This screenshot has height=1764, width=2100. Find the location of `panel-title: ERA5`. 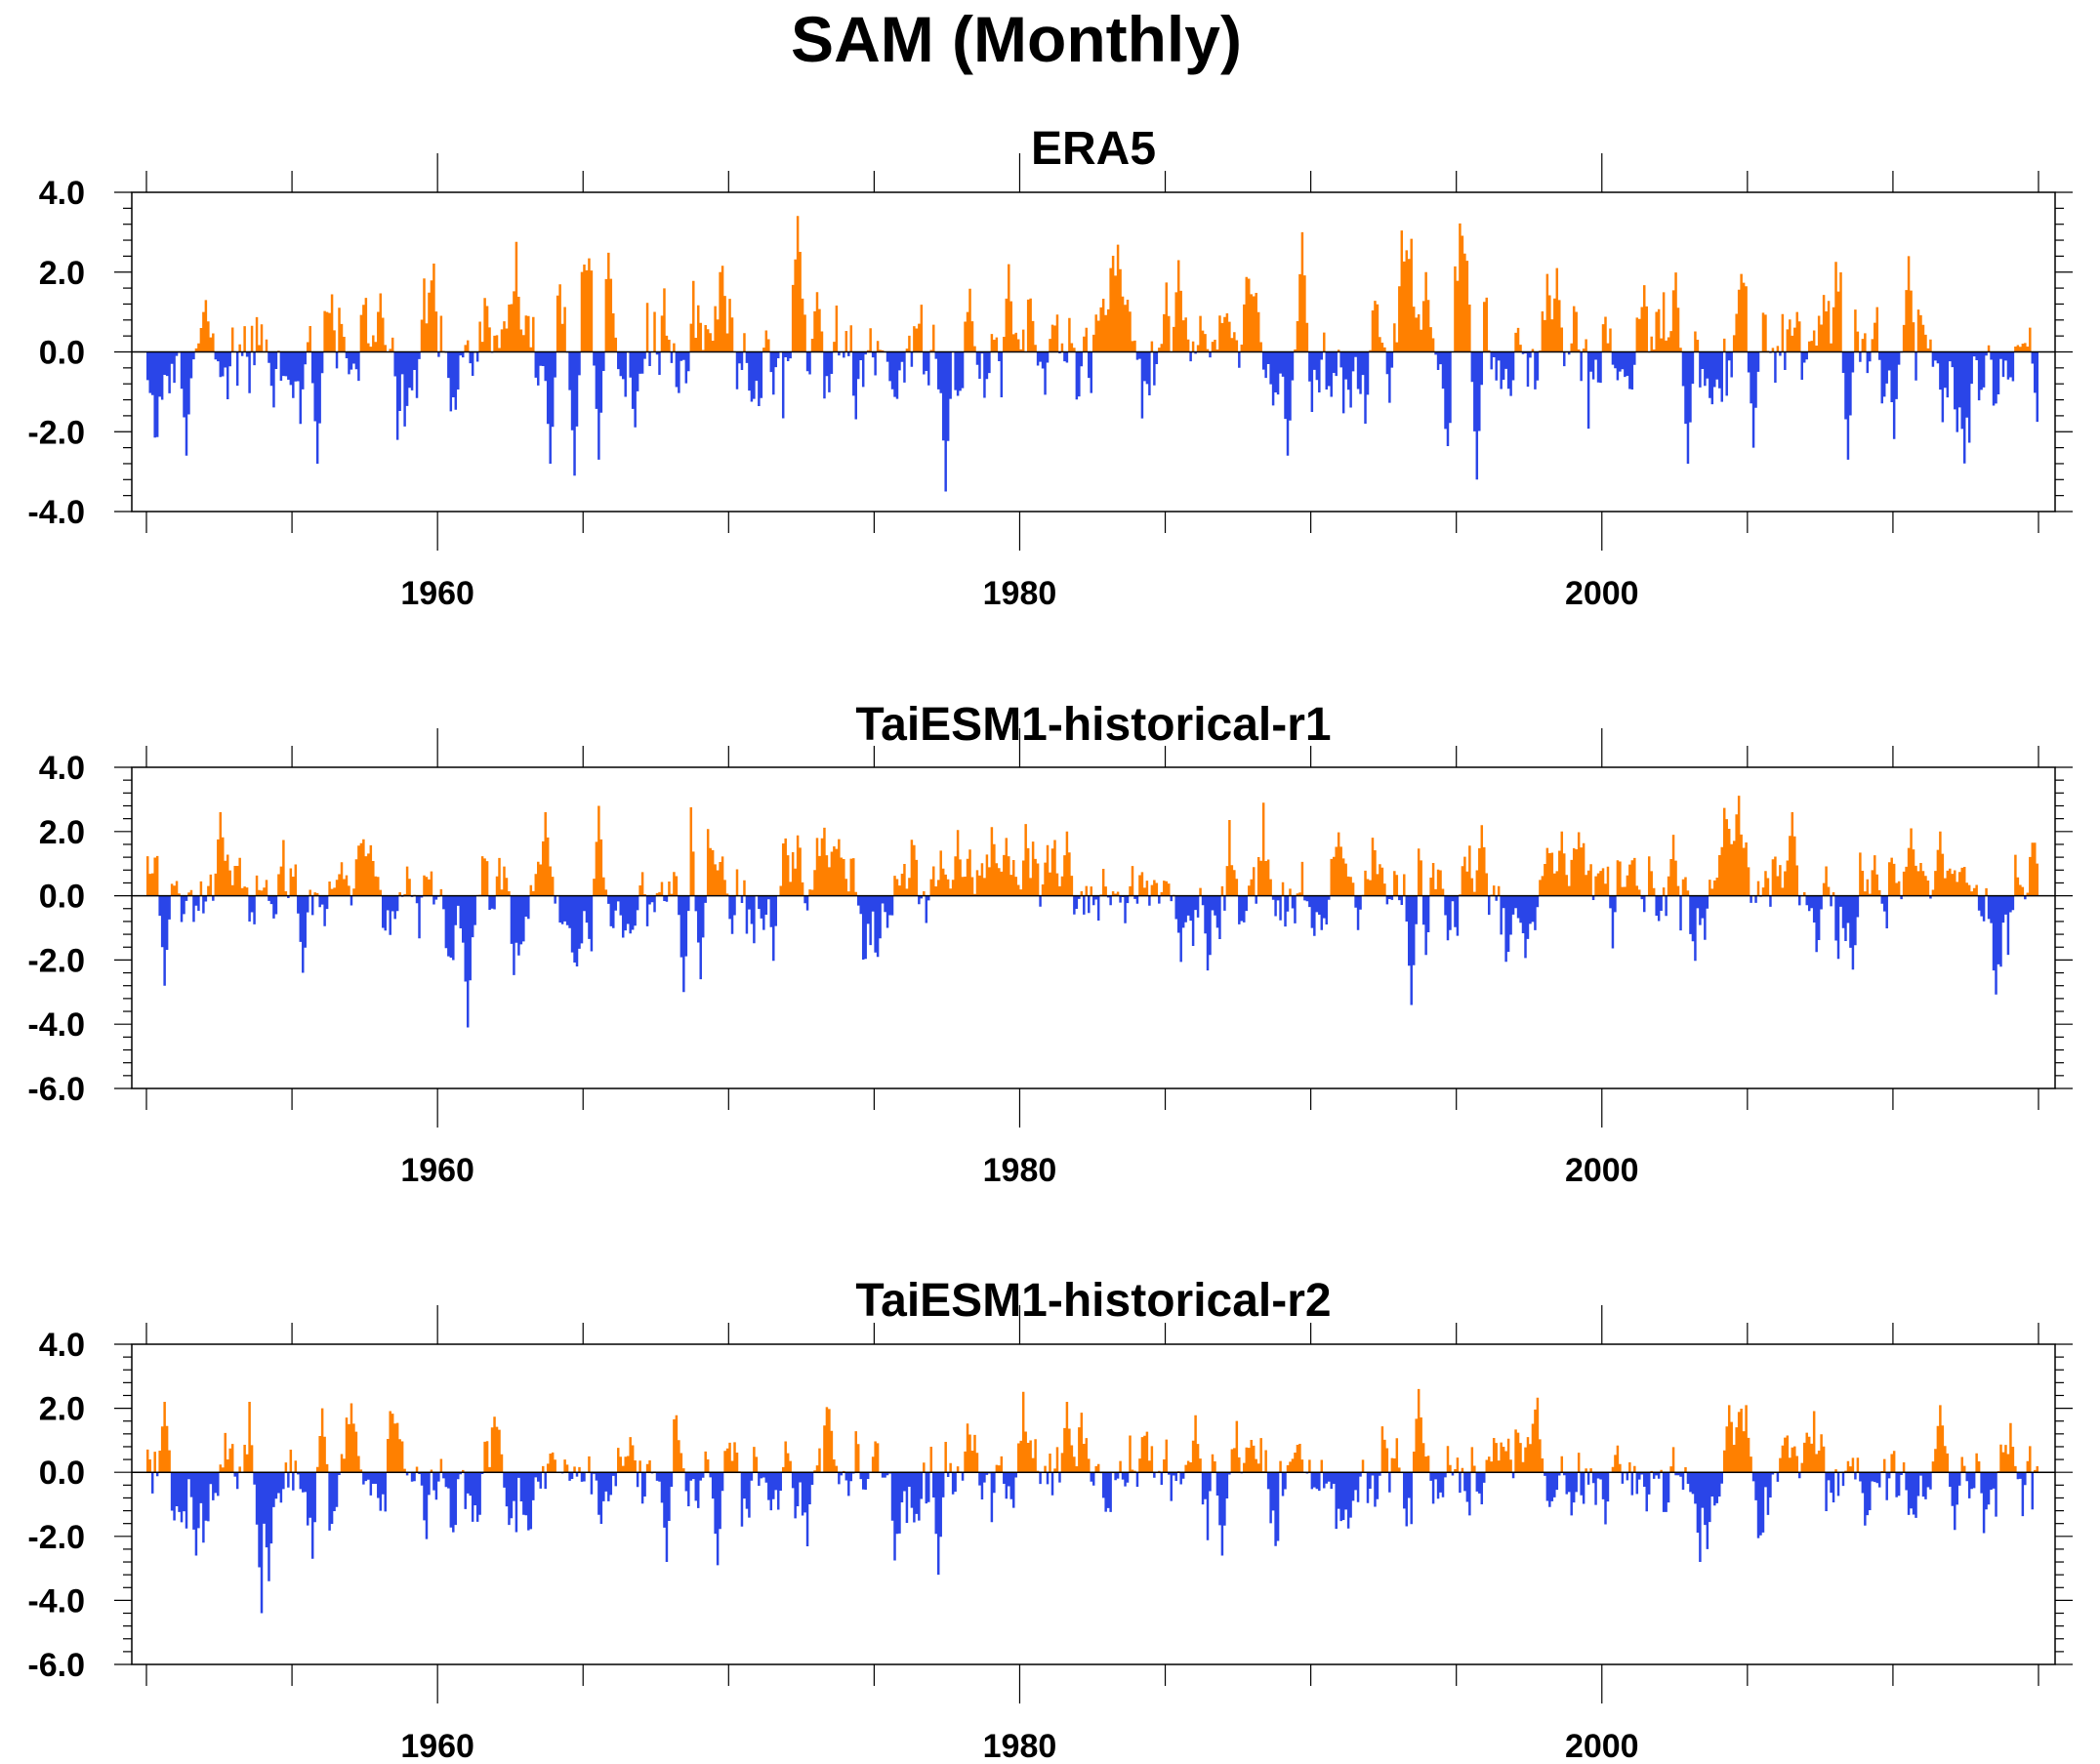

panel-title: ERA5 is located at coordinates (1093, 149).